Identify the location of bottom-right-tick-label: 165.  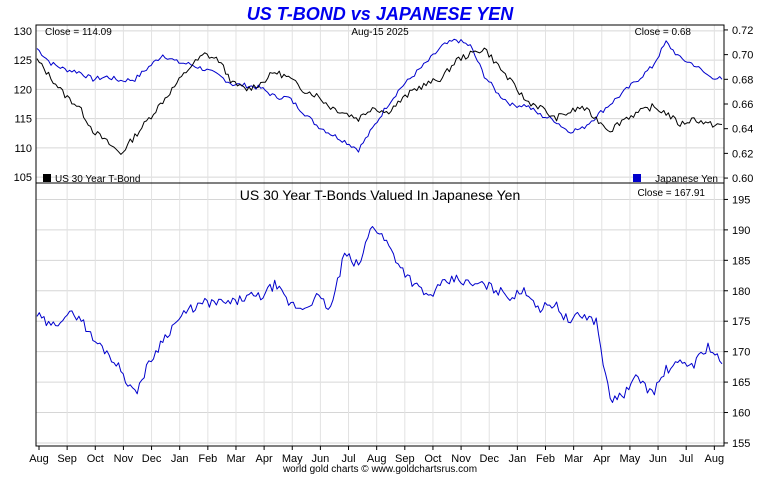
(741, 383).